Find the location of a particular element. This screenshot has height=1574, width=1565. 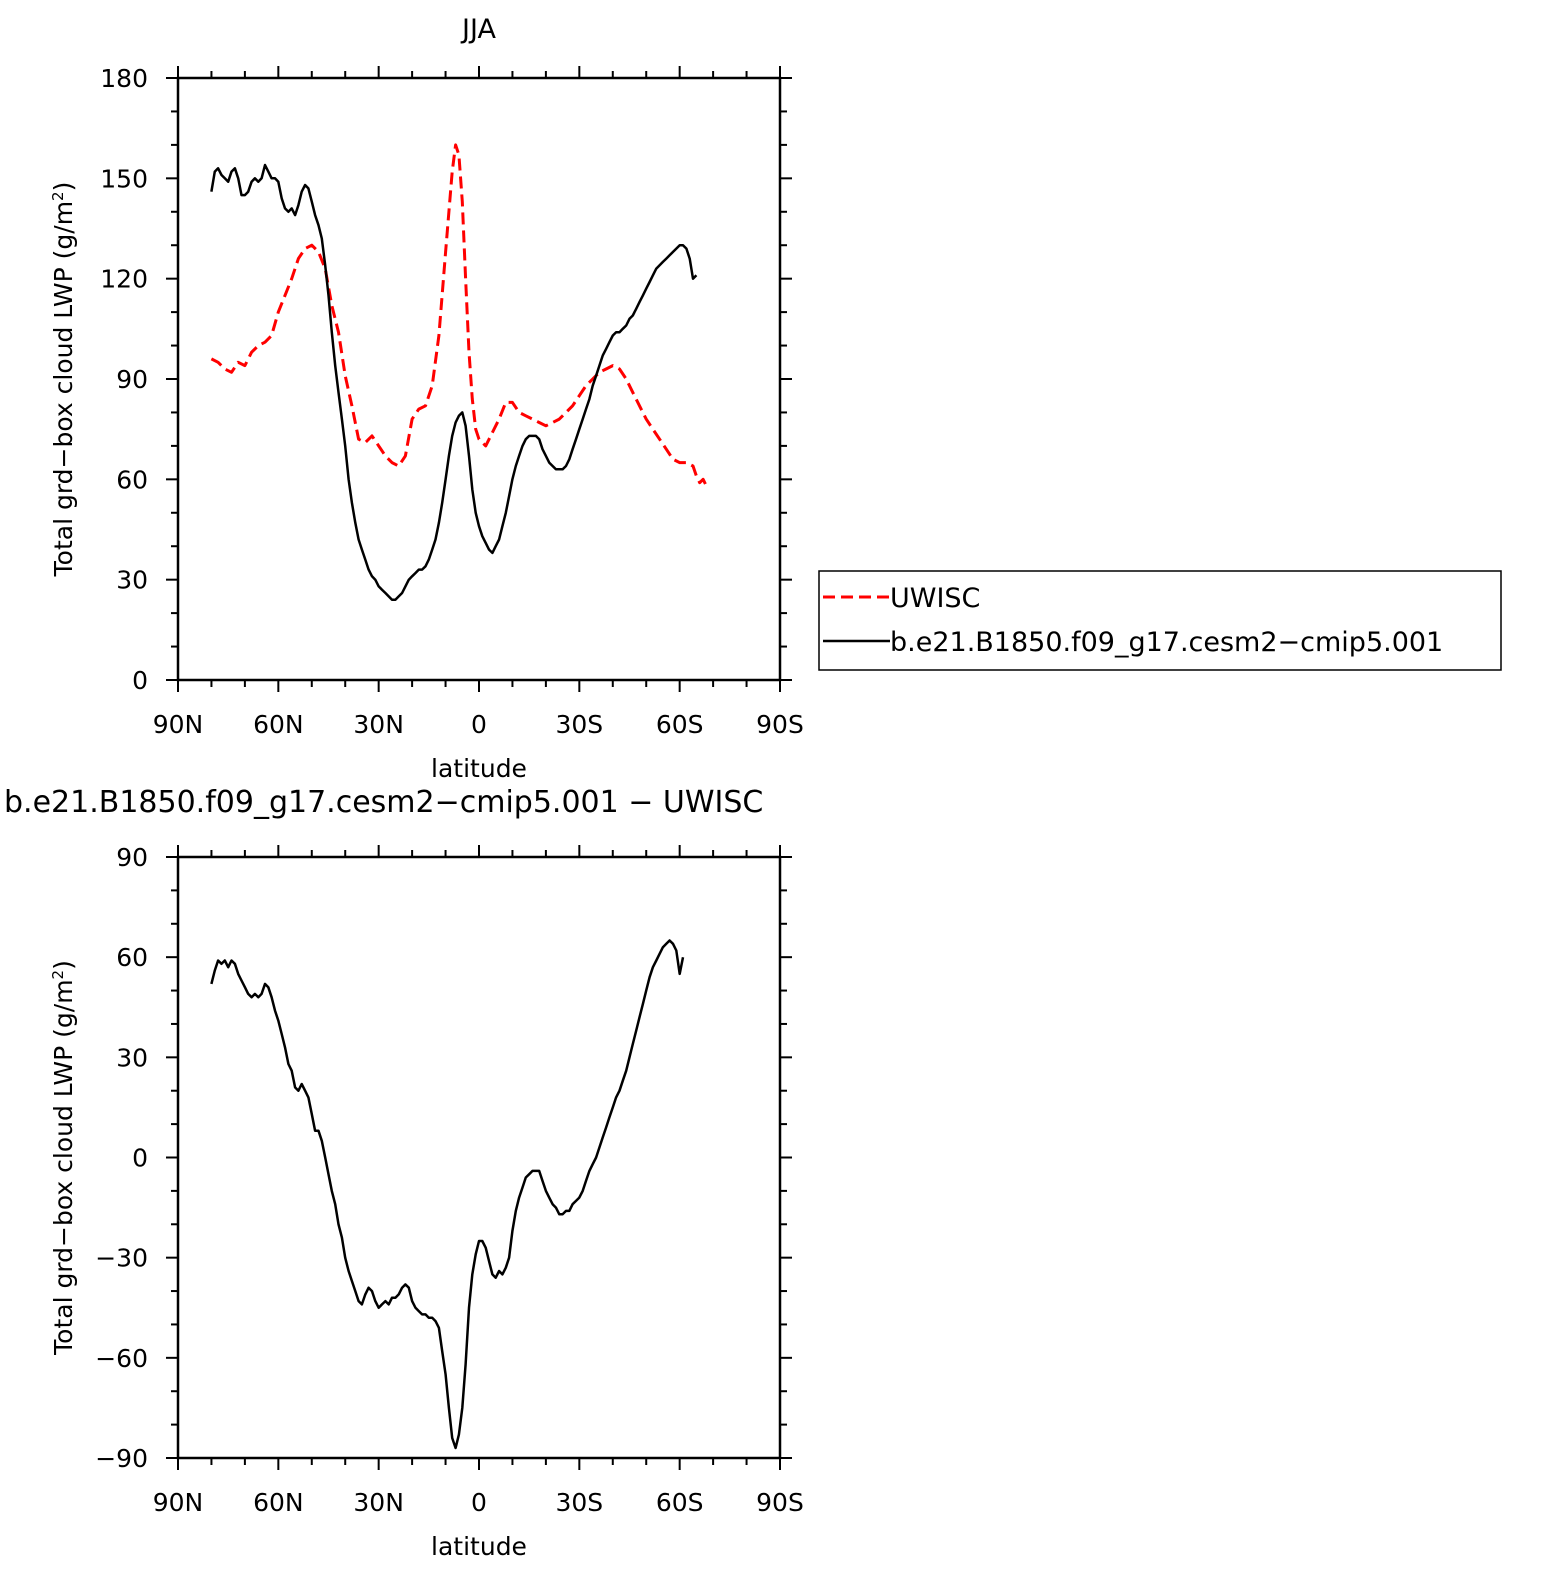

y-tick-label: −90 is located at coordinates (121, 1458).